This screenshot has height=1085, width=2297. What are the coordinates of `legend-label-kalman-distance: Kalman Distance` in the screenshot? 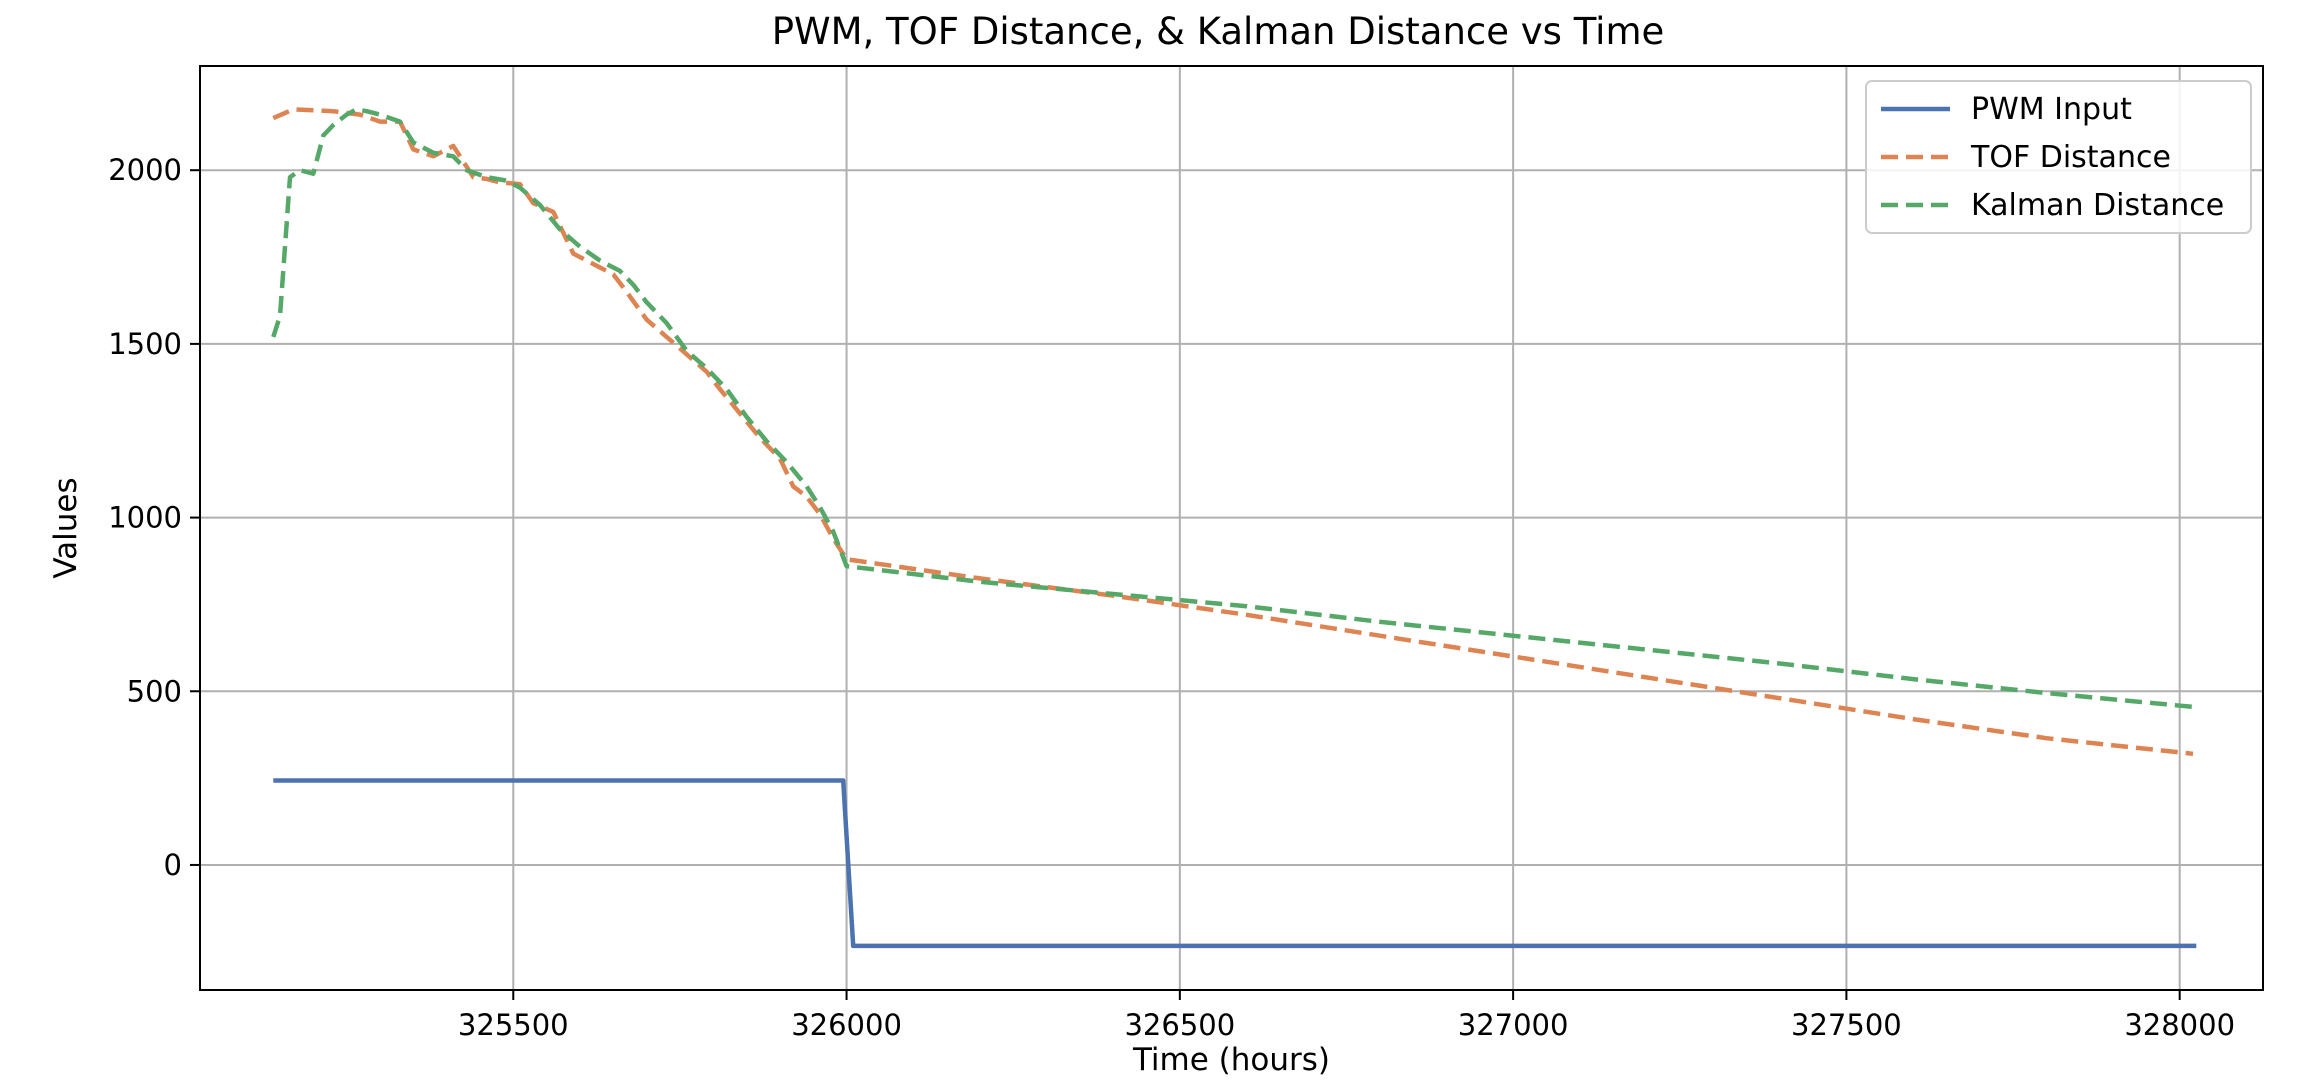 It's located at (2097, 205).